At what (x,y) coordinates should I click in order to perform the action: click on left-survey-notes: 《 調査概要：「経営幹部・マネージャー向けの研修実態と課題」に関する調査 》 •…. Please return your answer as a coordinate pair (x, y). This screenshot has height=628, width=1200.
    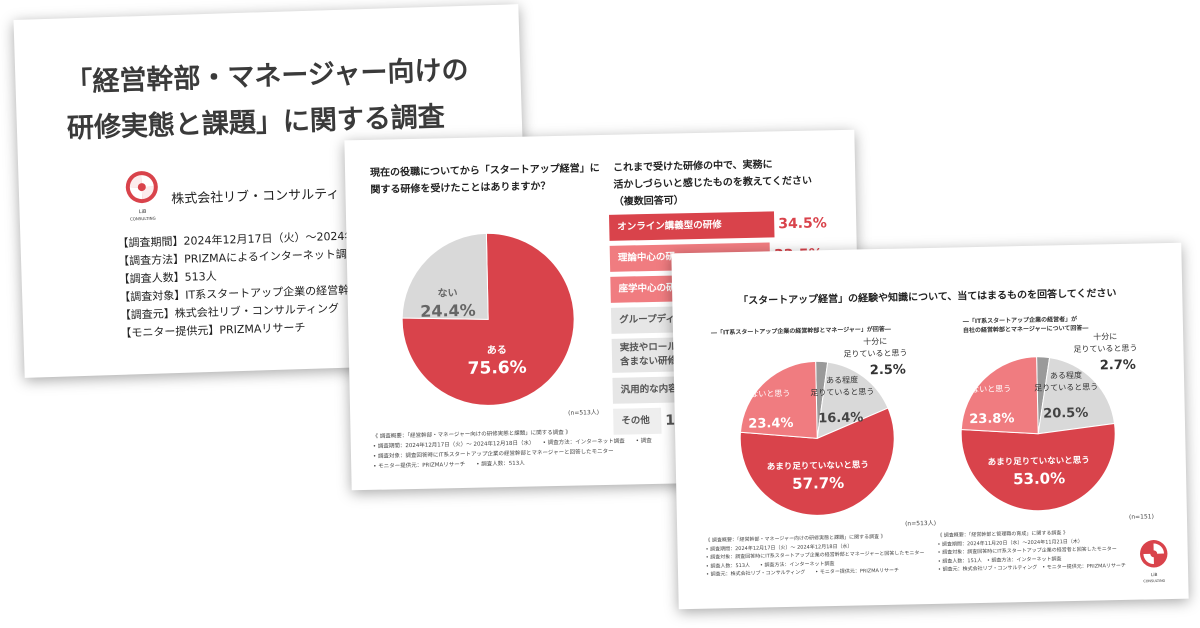
    Looking at the image, I should click on (815, 555).